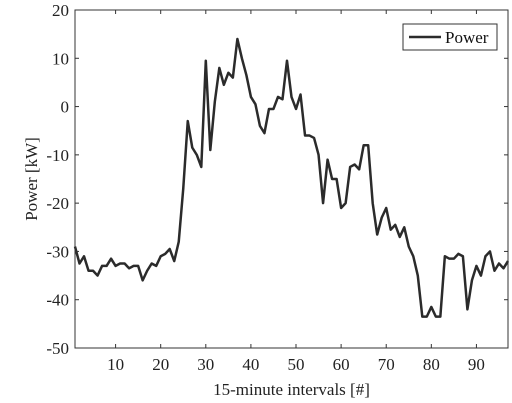 The image size is (512, 403). I want to click on x-tick-label: 30, so click(205, 364).